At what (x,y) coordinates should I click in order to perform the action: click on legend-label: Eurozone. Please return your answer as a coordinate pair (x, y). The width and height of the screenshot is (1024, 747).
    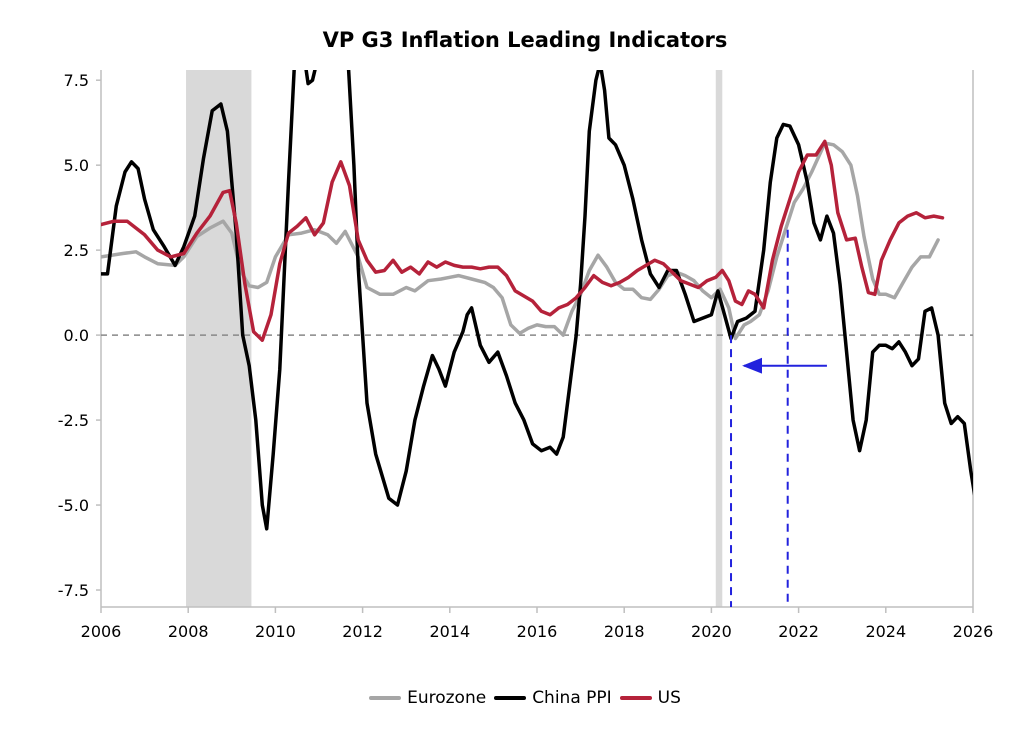
    Looking at the image, I should click on (447, 698).